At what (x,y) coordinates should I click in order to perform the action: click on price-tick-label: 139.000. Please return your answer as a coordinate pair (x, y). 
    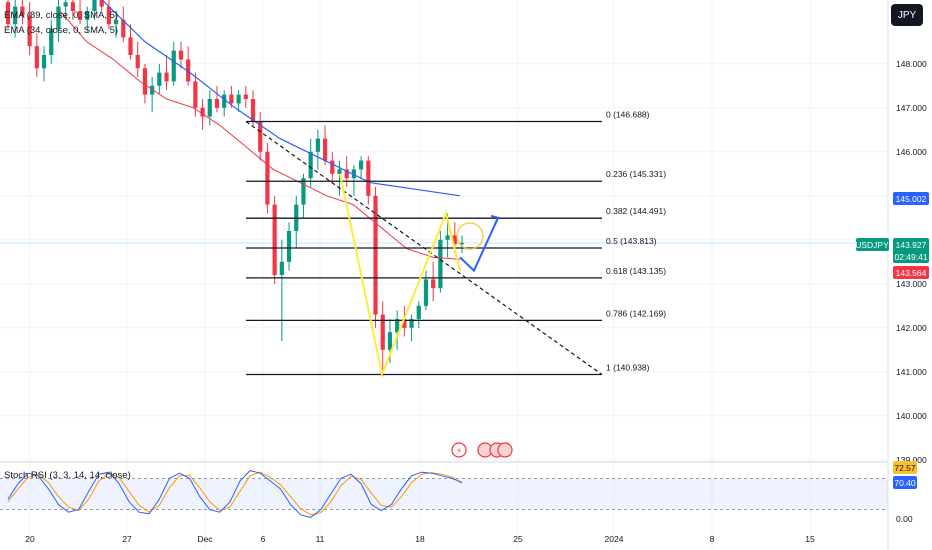
    Looking at the image, I should click on (911, 460).